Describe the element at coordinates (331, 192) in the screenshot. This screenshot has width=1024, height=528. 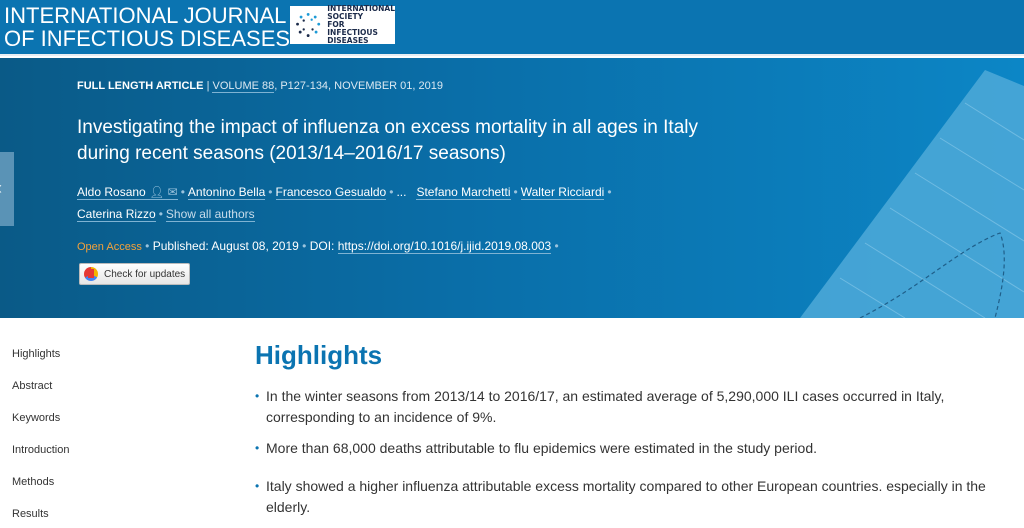
I see `author-link: Francesco Gesualdo` at that location.